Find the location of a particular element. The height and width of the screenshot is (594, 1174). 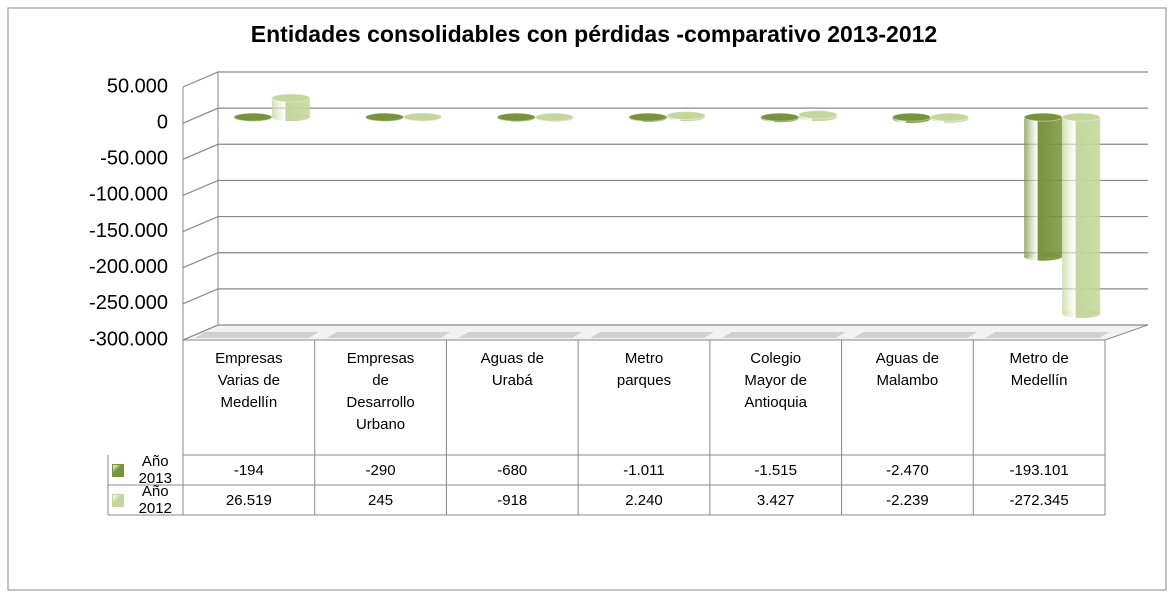

y-tick-label: -100.000 is located at coordinates (128, 195).